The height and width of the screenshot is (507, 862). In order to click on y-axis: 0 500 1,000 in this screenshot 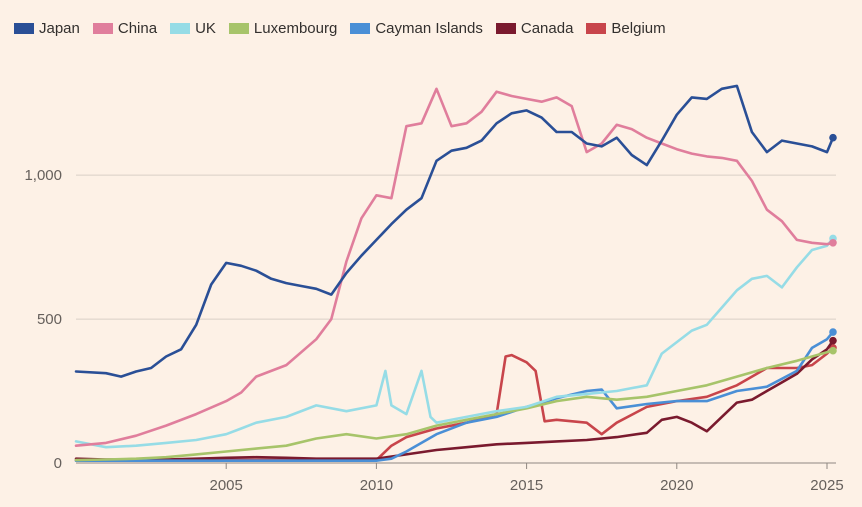, I will do `click(43, 319)`.